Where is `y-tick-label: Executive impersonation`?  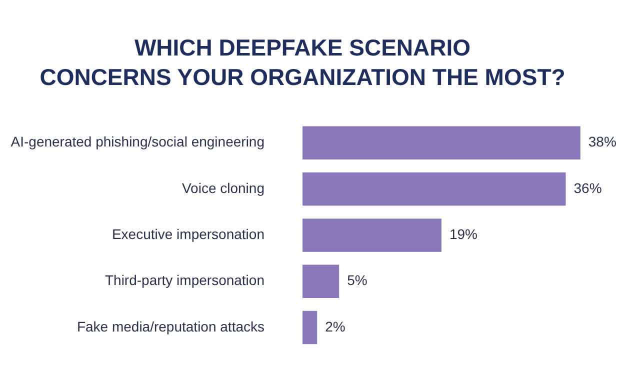
y-tick-label: Executive impersonation is located at coordinates (188, 234).